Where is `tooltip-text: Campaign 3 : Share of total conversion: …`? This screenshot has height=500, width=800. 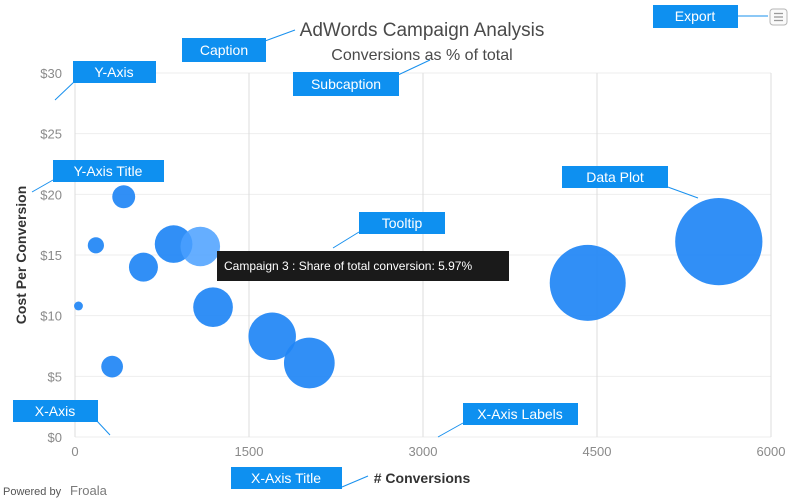
tooltip-text: Campaign 3 : Share of total conversion: … is located at coordinates (348, 266).